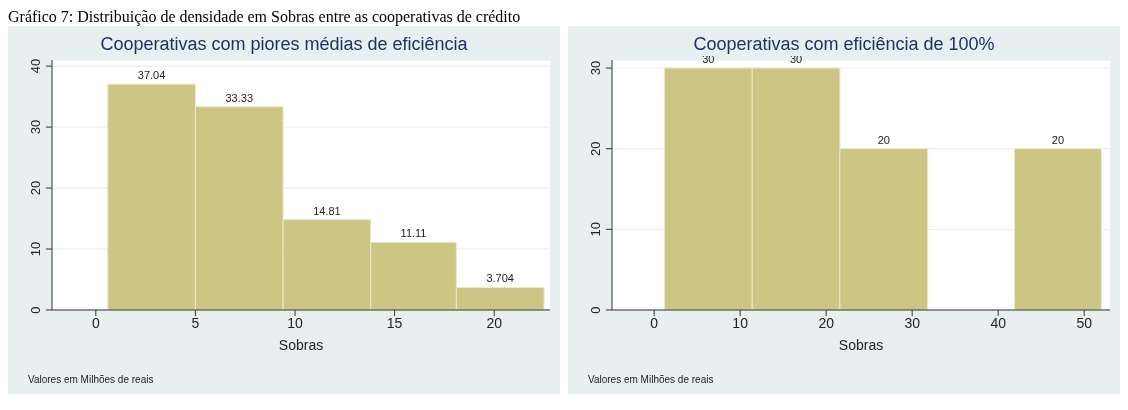 This screenshot has height=410, width=1128. What do you see at coordinates (151, 75) in the screenshot?
I see `data-label: 37.04` at bounding box center [151, 75].